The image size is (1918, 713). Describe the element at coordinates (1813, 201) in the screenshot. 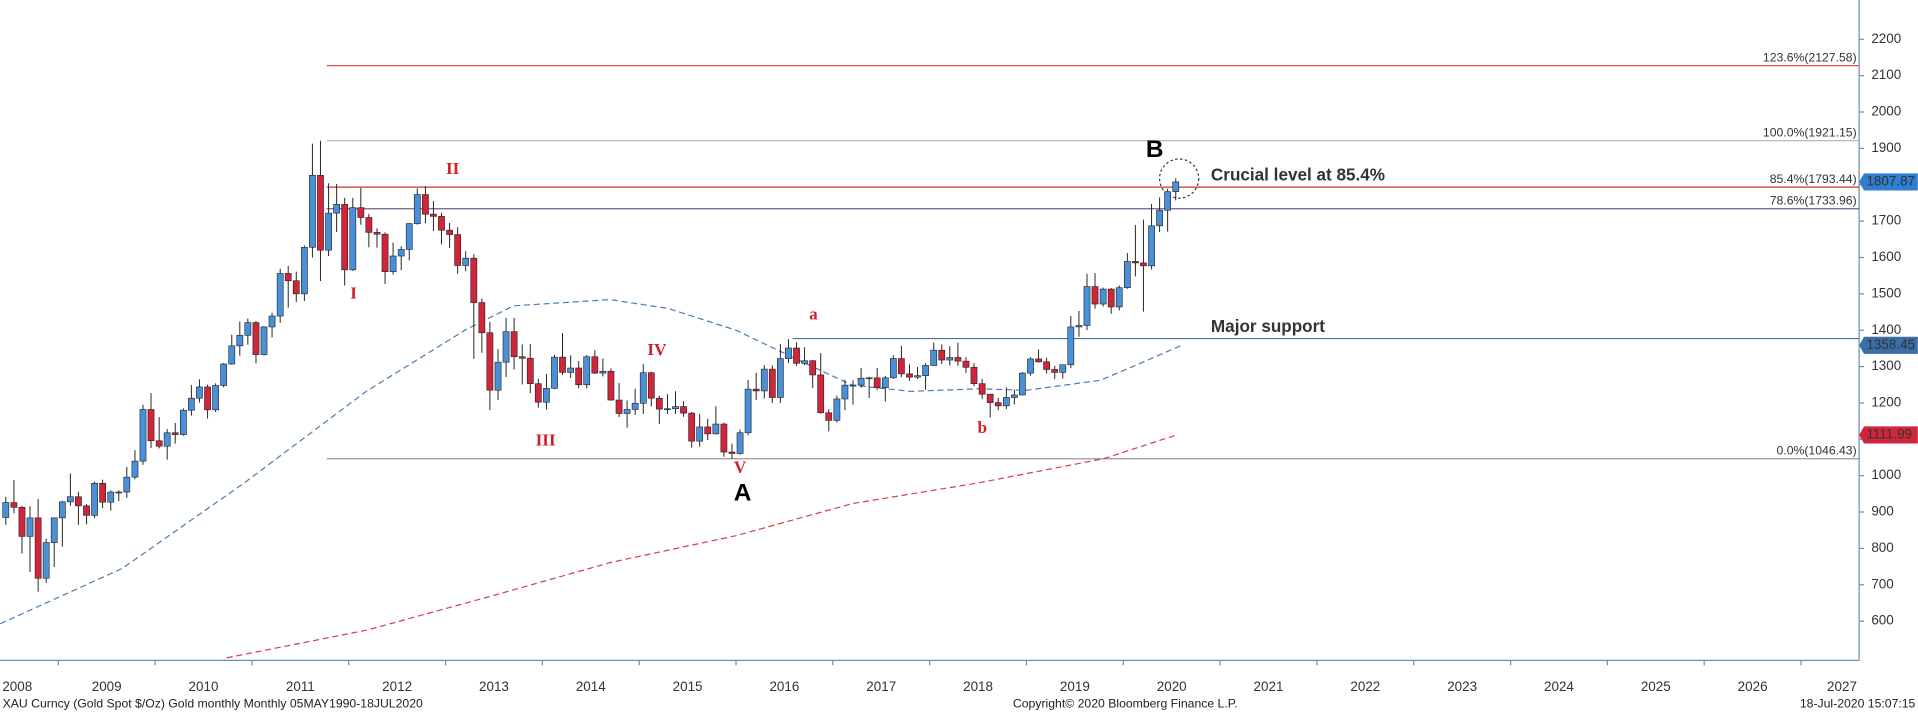

I see `fib-label: 78.6%(1733.96)` at that location.